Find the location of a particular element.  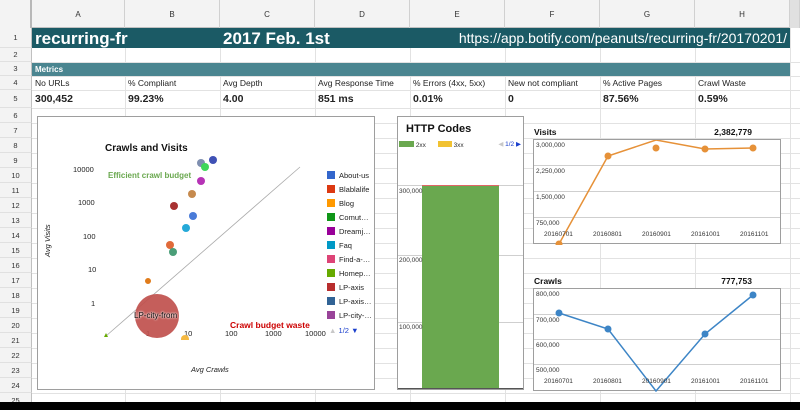

visits-total: 2,382,779 is located at coordinates (733, 132).